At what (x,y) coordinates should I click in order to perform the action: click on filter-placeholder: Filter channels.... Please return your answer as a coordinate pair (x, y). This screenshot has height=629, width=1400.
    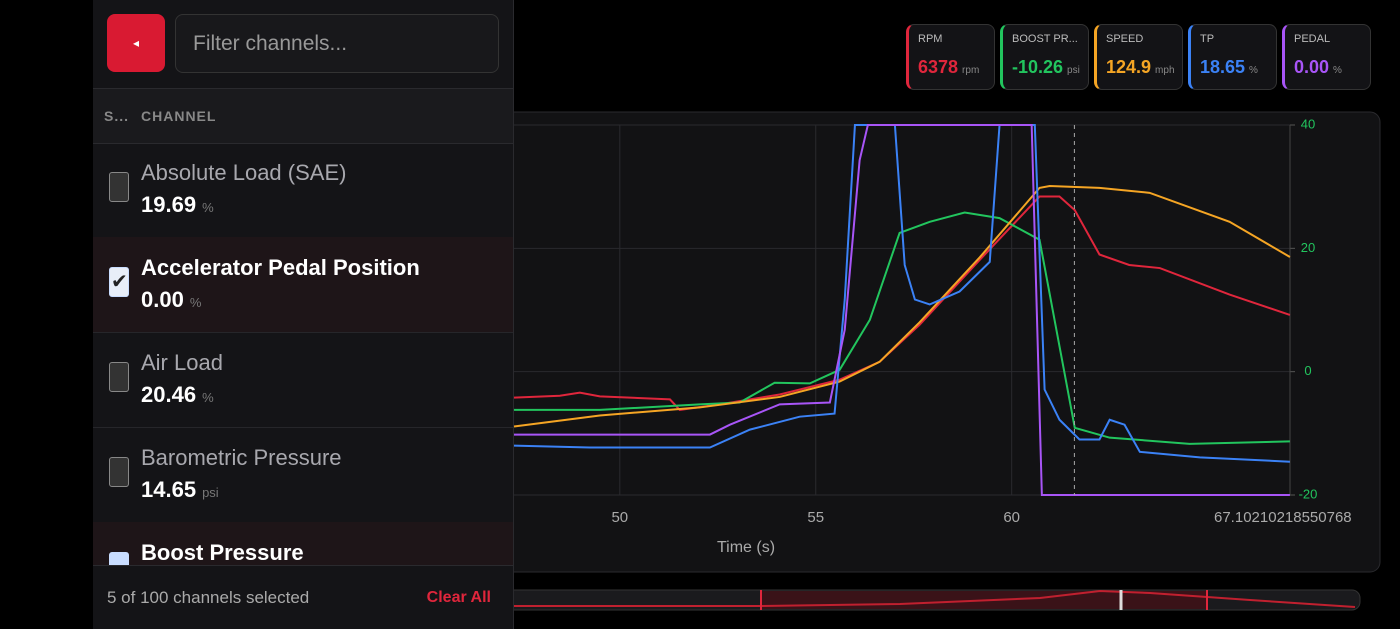
    Looking at the image, I should click on (270, 43).